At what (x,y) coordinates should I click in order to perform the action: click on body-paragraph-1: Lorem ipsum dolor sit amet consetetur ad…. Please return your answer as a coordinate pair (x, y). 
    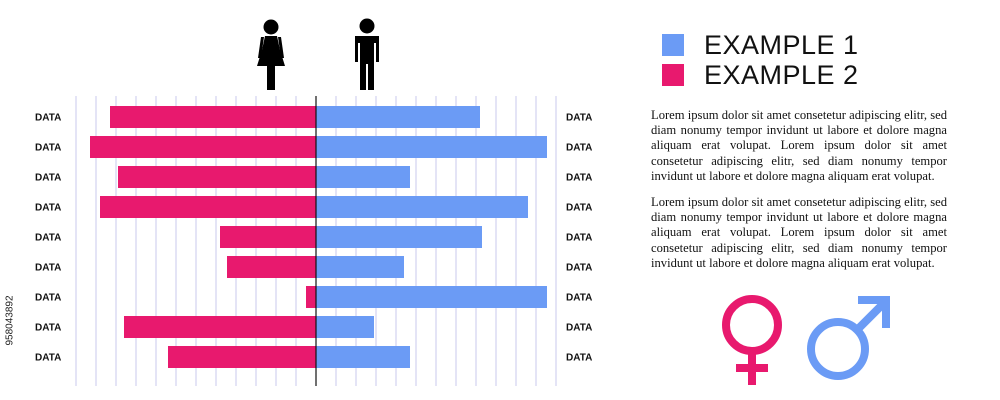
    Looking at the image, I should click on (799, 145).